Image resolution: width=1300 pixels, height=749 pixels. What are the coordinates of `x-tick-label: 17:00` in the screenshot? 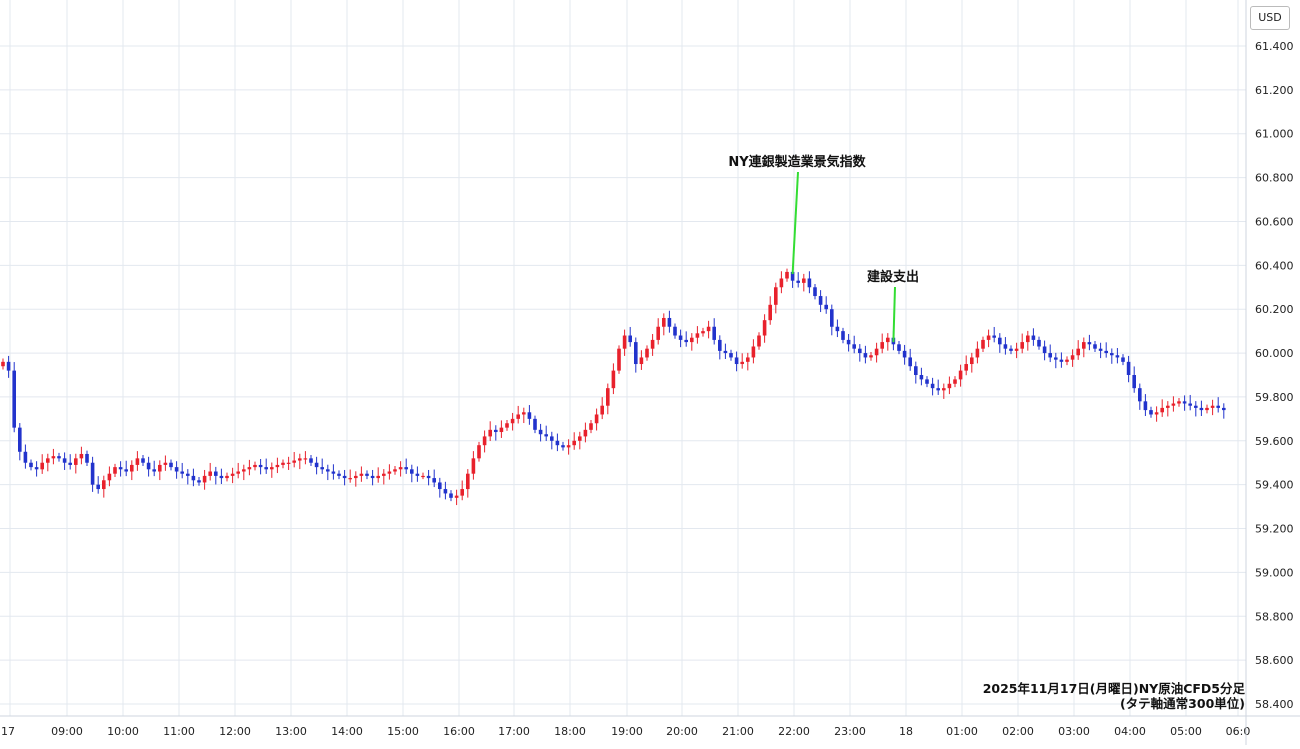 It's located at (514, 731).